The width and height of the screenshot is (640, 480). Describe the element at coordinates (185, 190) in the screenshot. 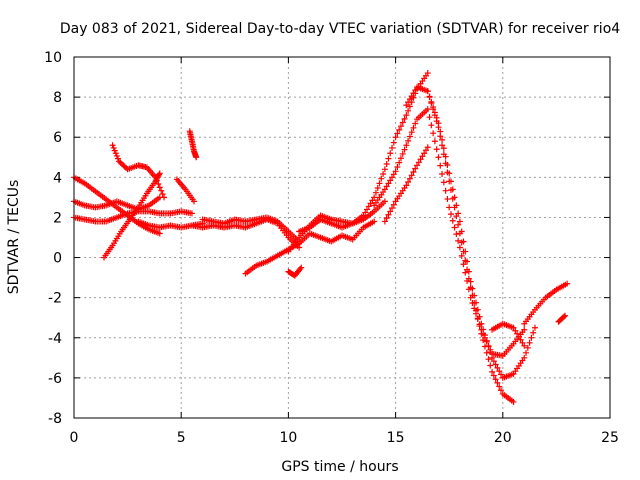

I see `series-track-g` at that location.